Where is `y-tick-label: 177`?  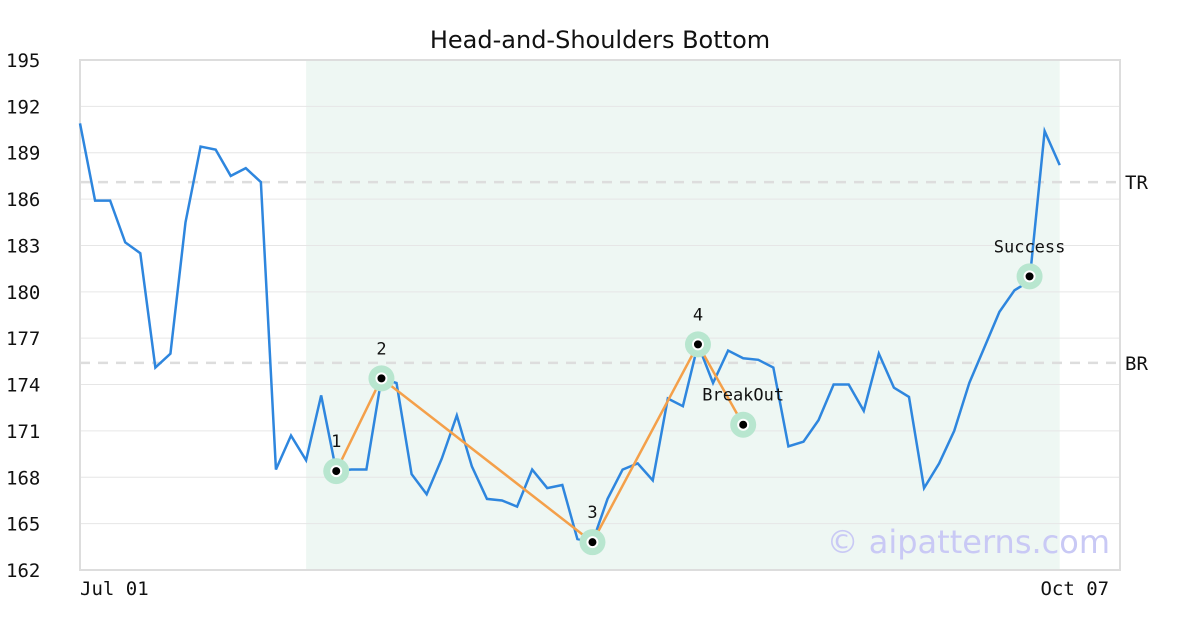 y-tick-label: 177 is located at coordinates (23, 339).